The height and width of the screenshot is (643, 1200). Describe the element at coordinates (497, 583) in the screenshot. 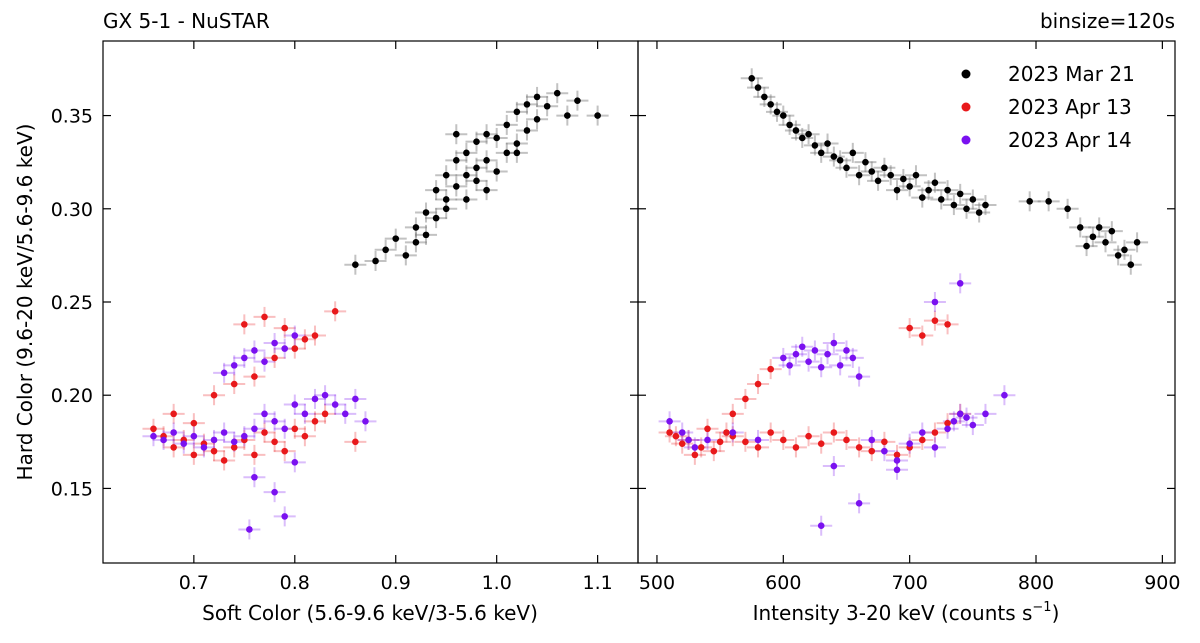

I see `left-x-tick-label: 1.0` at that location.